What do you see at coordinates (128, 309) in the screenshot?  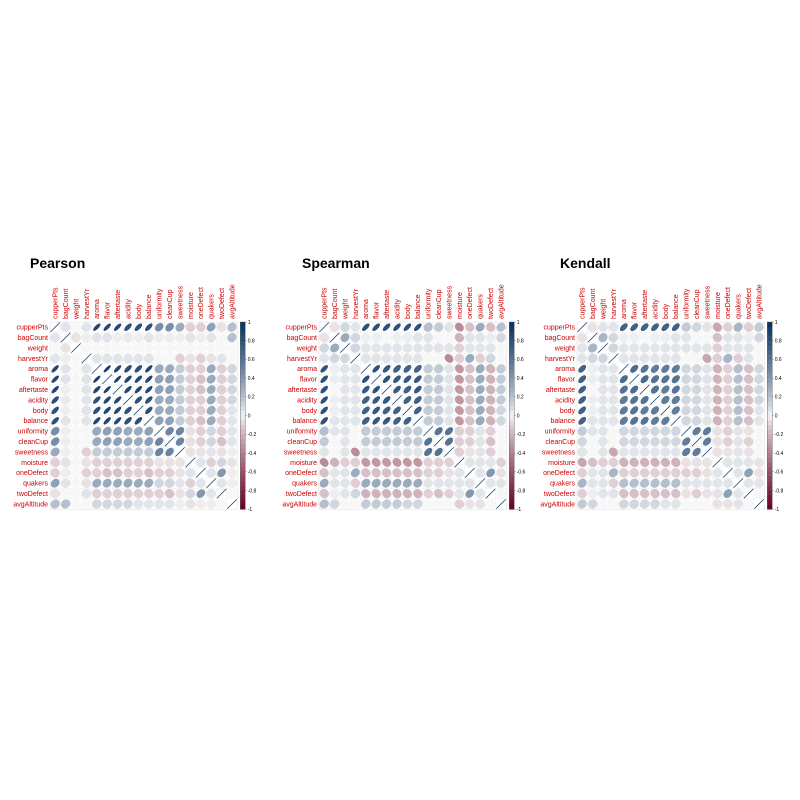 I see `column-label: acidity` at bounding box center [128, 309].